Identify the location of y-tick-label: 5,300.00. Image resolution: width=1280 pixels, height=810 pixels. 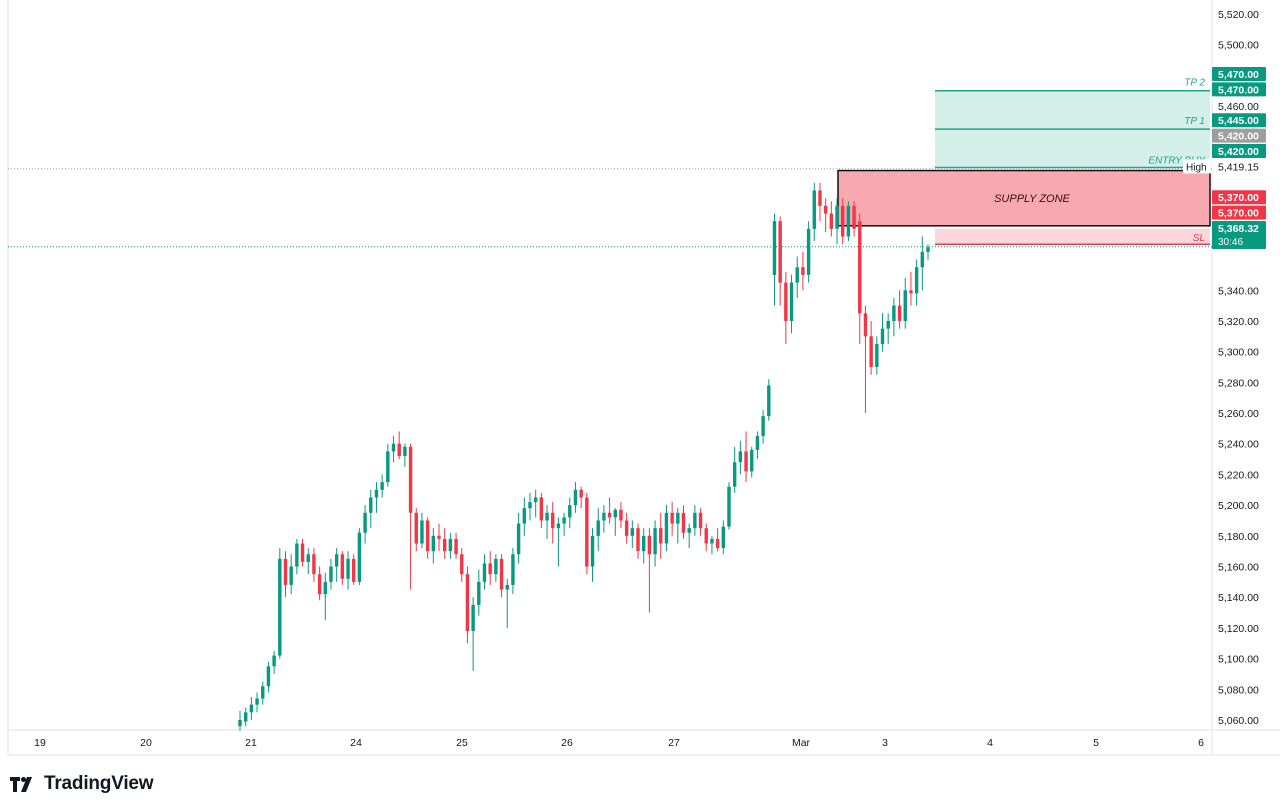
(1238, 353).